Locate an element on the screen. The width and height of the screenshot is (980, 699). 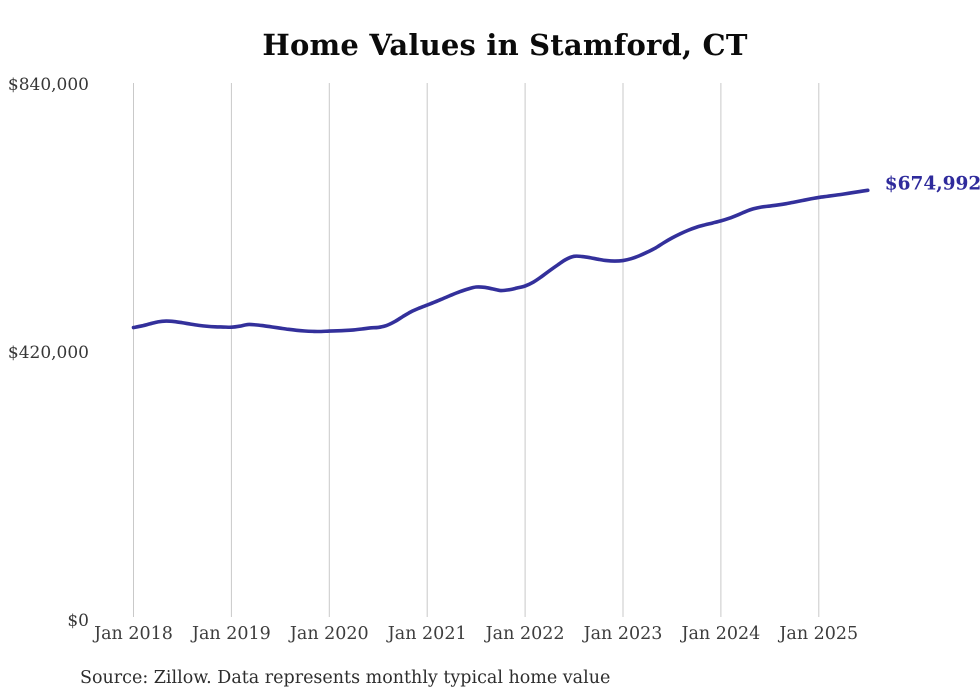
x-axis-tick-label: Jan 2025 is located at coordinates (819, 634).